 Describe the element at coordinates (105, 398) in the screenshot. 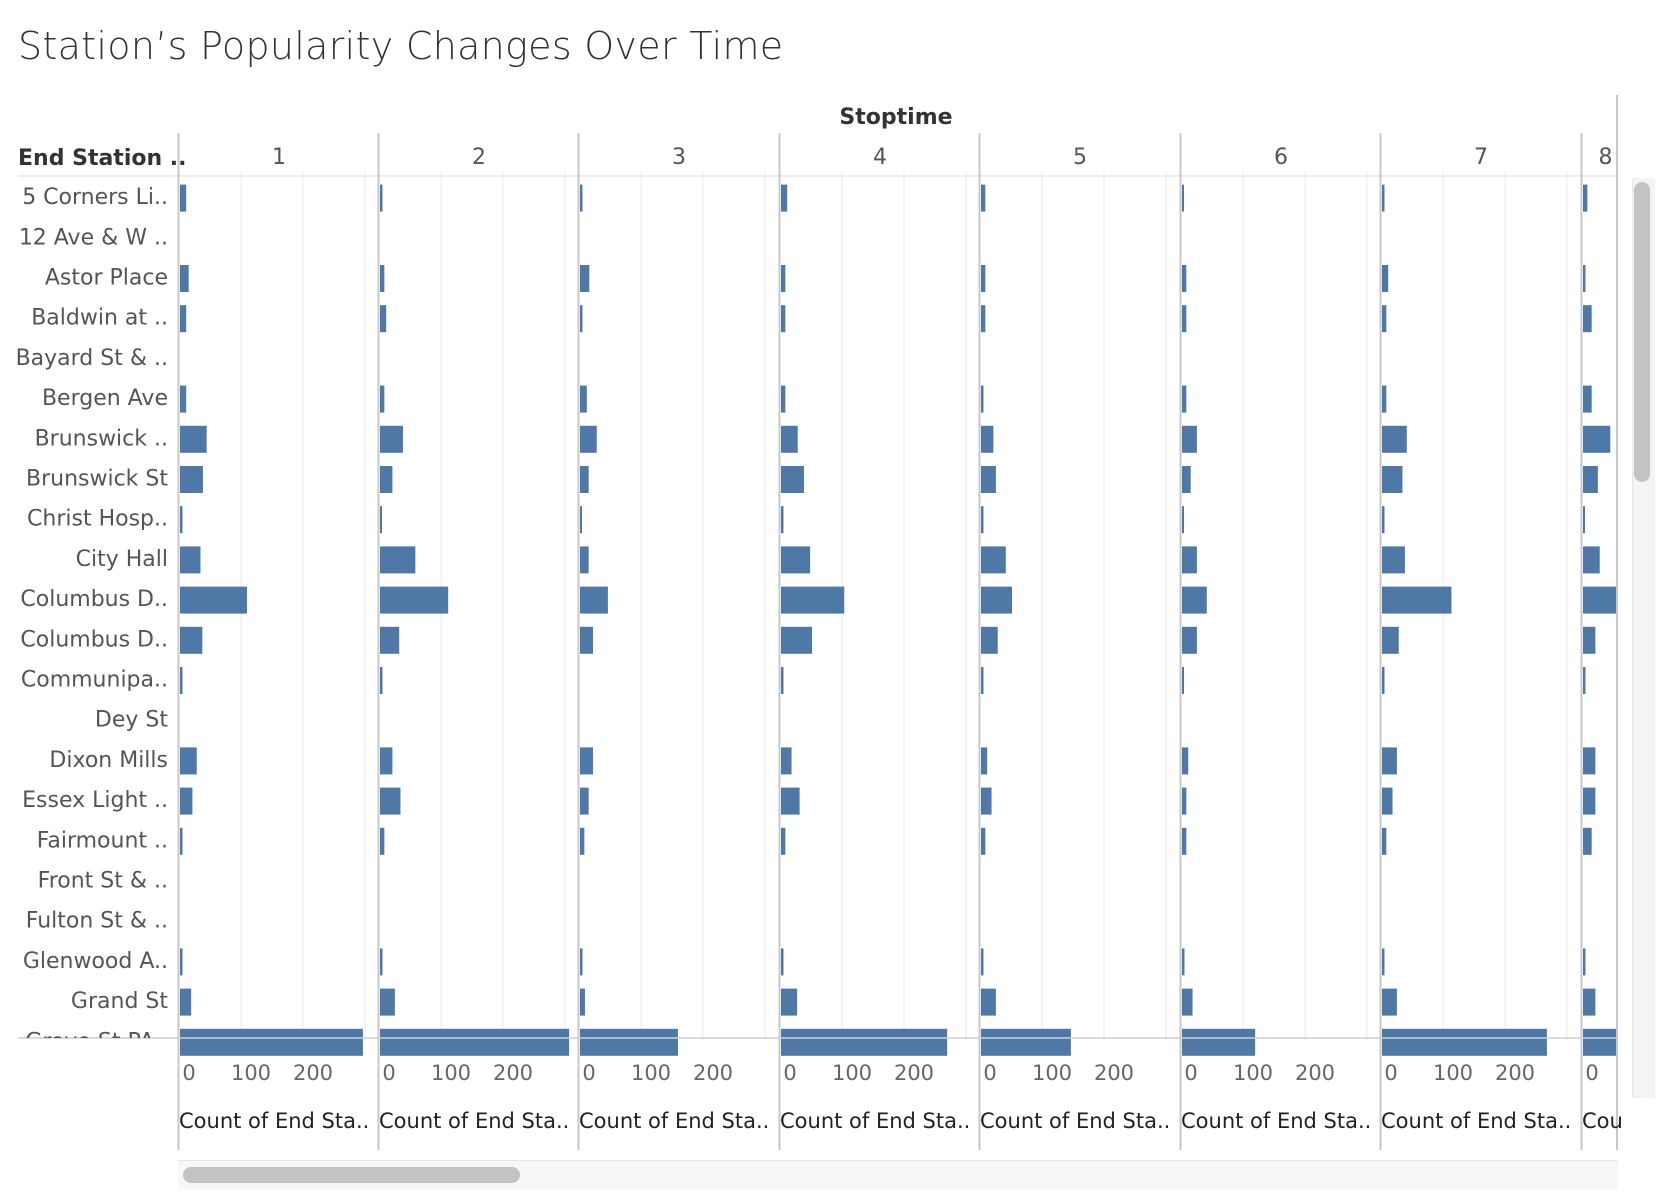

I see `station-label: Bergen Ave` at that location.